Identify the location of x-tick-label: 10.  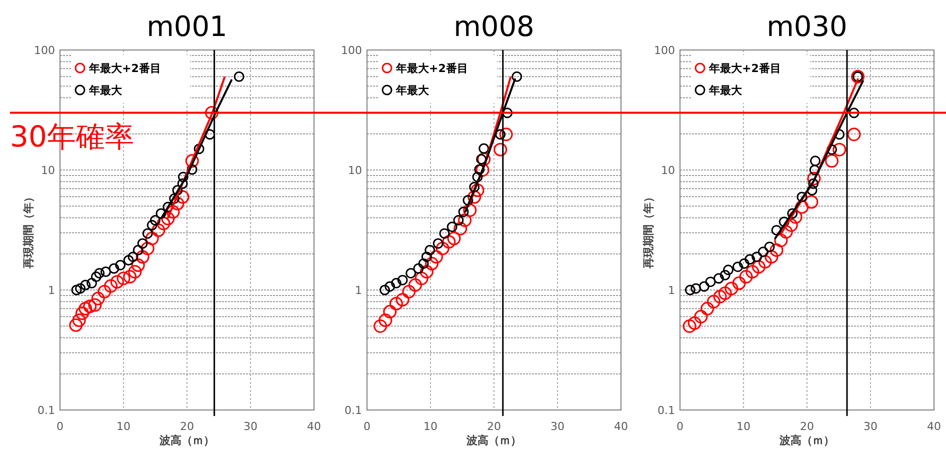
(123, 426).